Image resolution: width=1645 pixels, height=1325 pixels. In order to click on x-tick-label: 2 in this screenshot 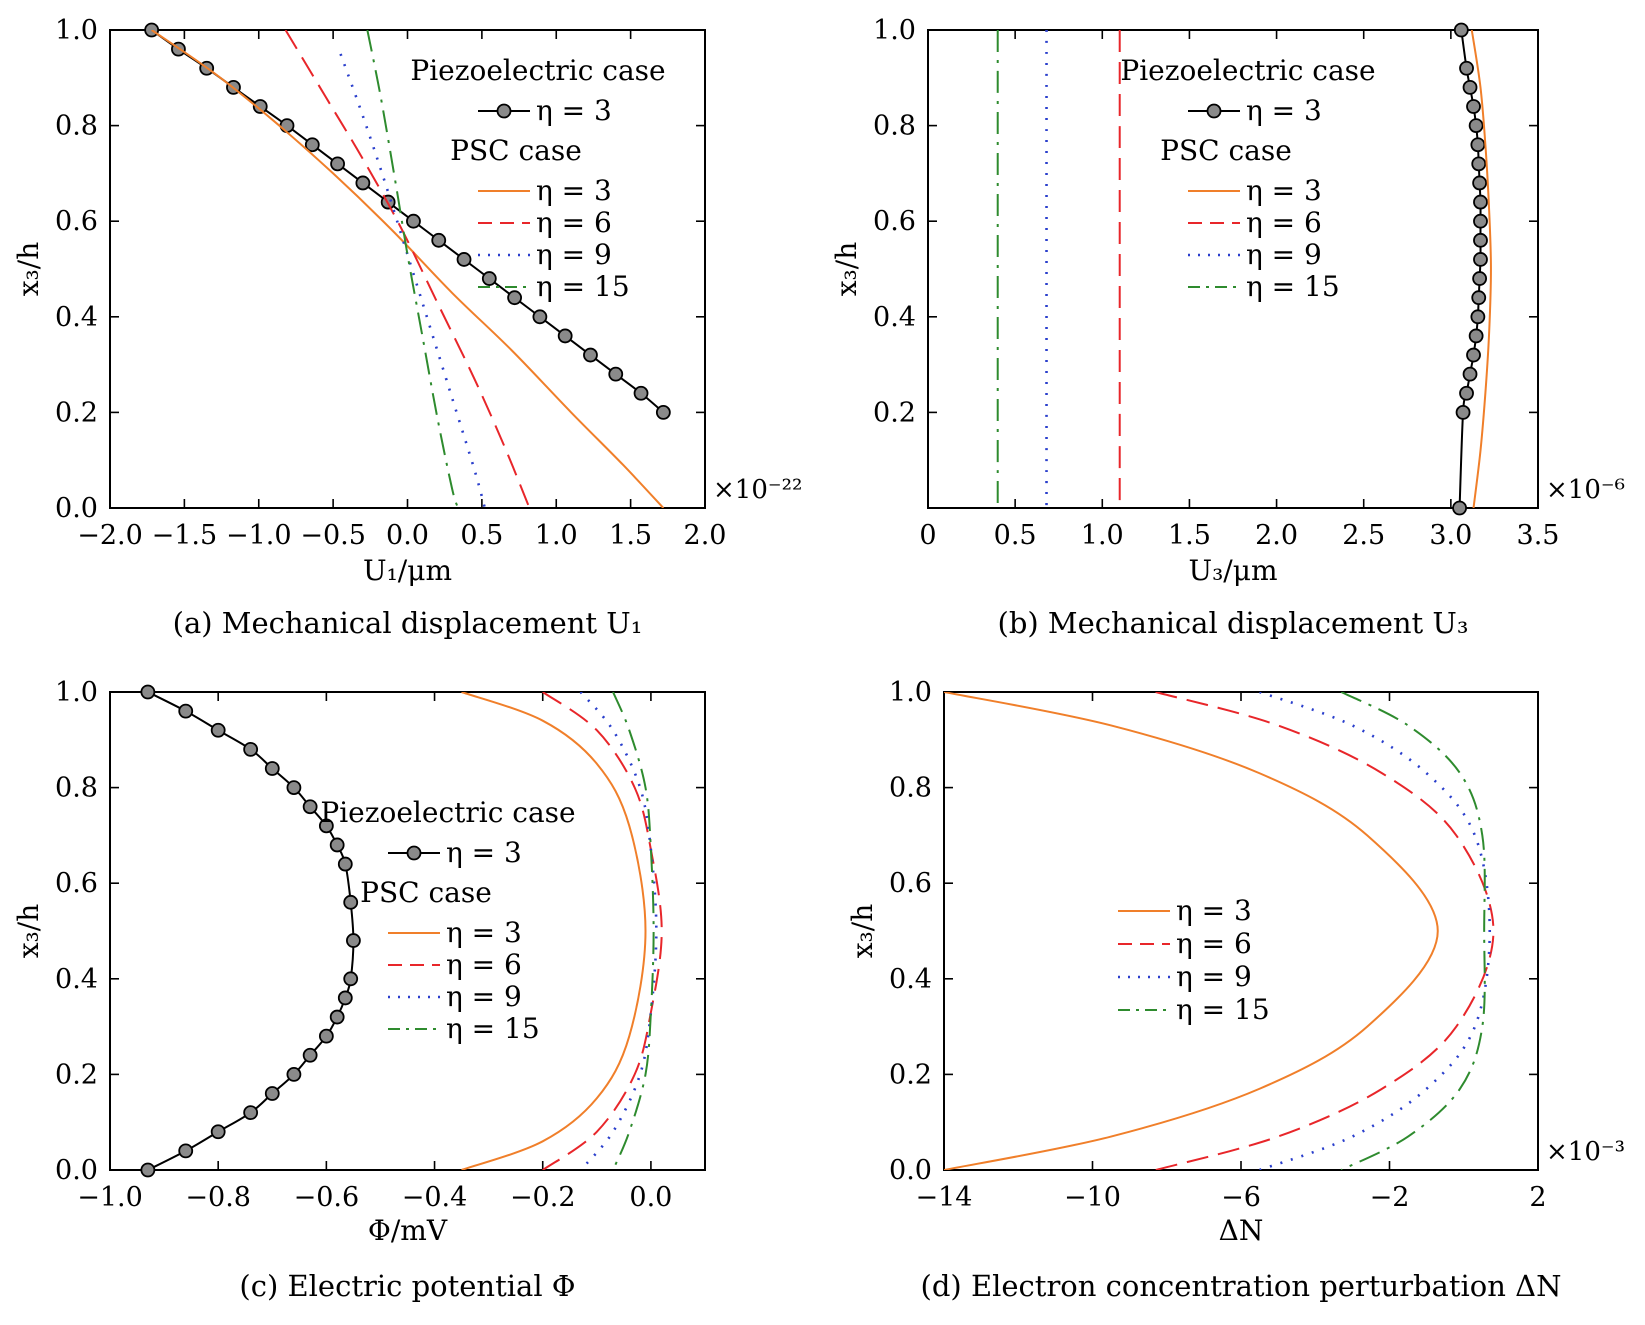, I will do `click(1537, 1197)`.